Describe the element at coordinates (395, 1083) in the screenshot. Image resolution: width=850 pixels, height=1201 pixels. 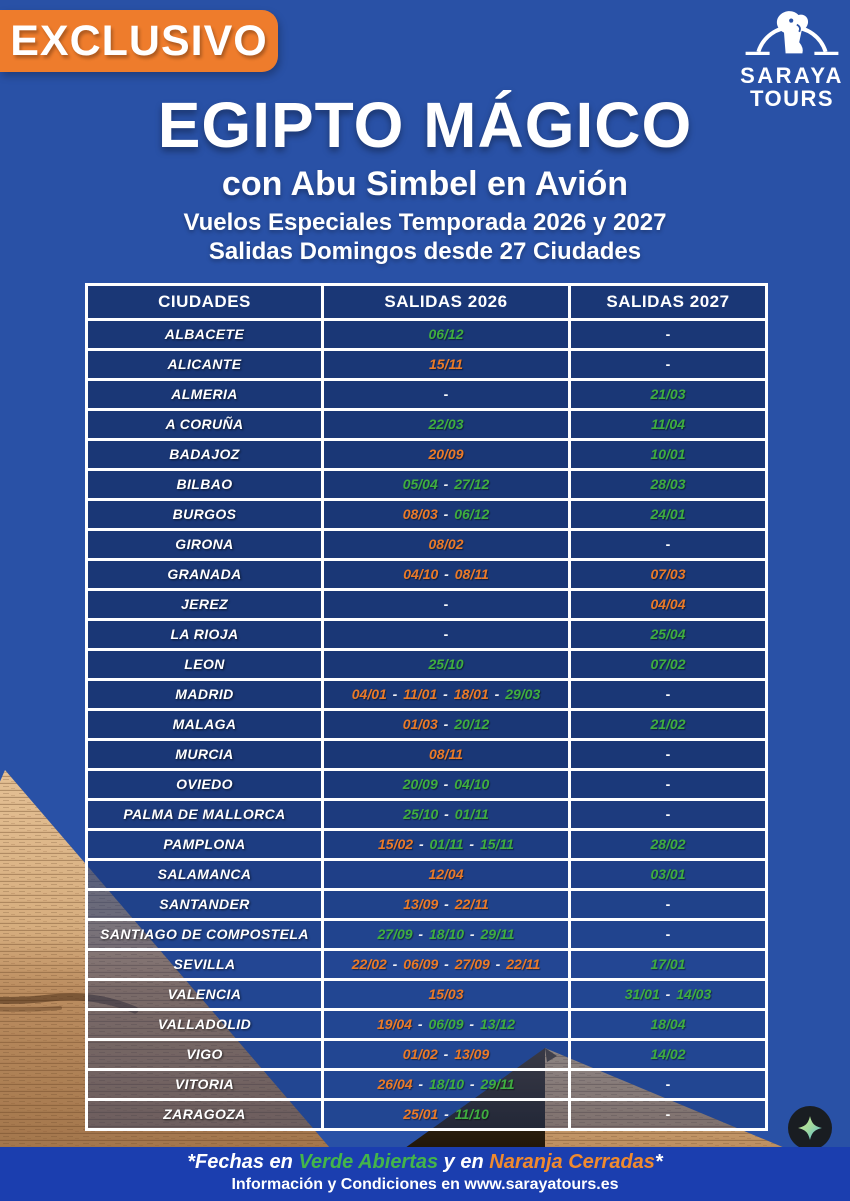
I see `date-closed: 26/04` at that location.